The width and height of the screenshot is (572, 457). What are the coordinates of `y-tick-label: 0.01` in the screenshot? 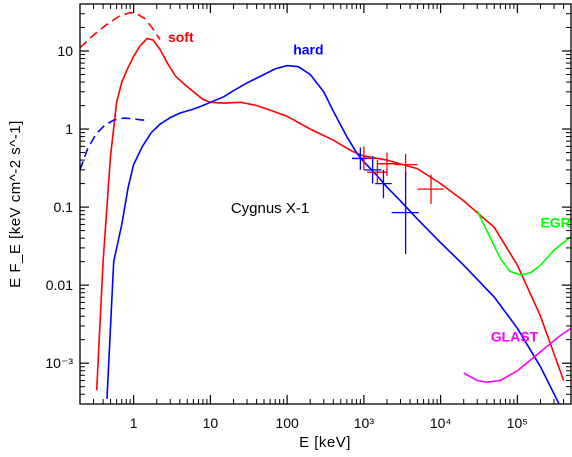 It's located at (59, 285).